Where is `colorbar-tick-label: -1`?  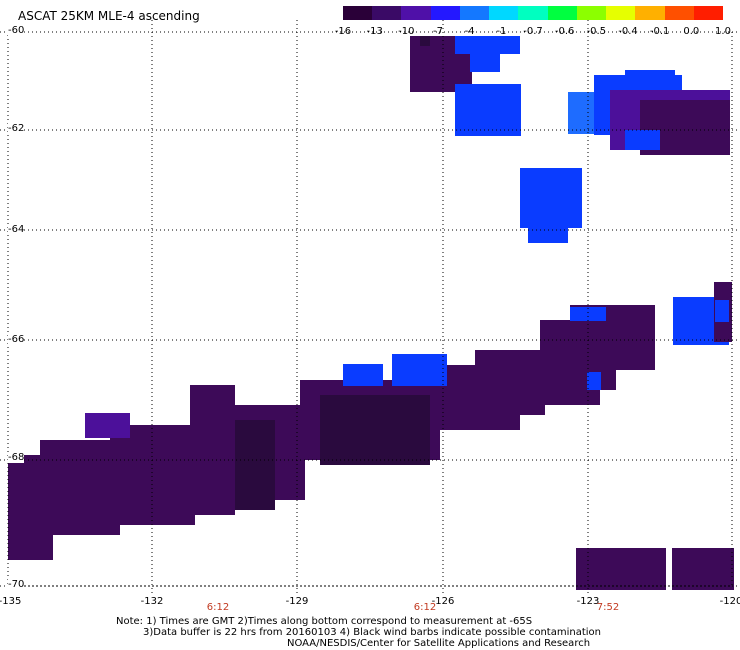
colorbar-tick-label: -1 is located at coordinates (501, 31).